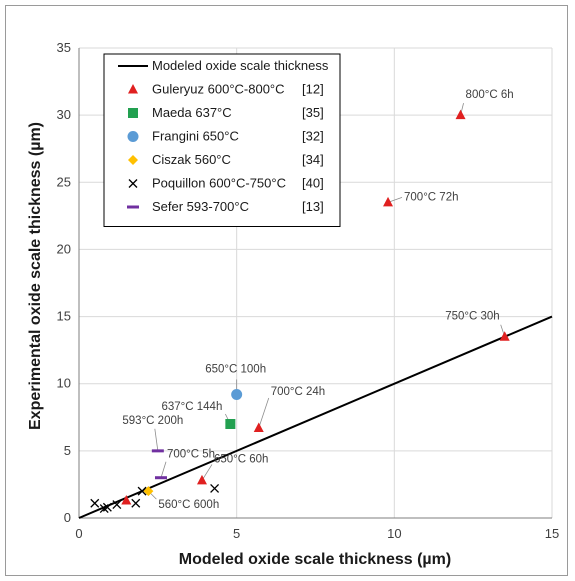 Image resolution: width=575 pixels, height=581 pixels. What do you see at coordinates (313, 136) in the screenshot?
I see `legend-reference: [32]` at bounding box center [313, 136].